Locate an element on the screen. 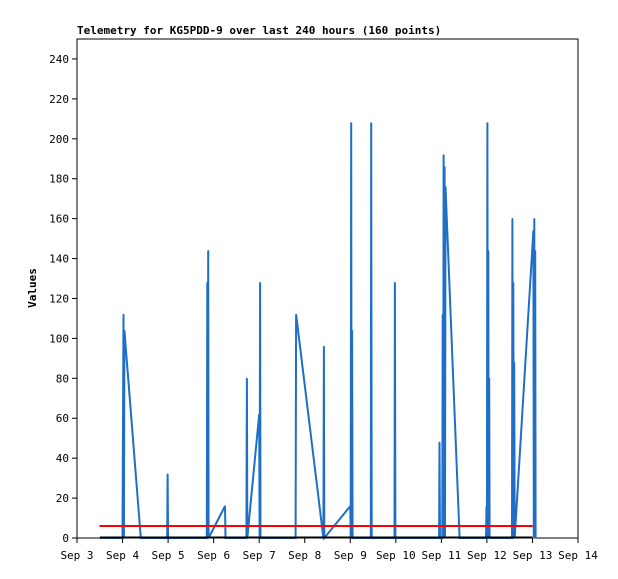  x-tick-label: Sep 13 is located at coordinates (533, 555).